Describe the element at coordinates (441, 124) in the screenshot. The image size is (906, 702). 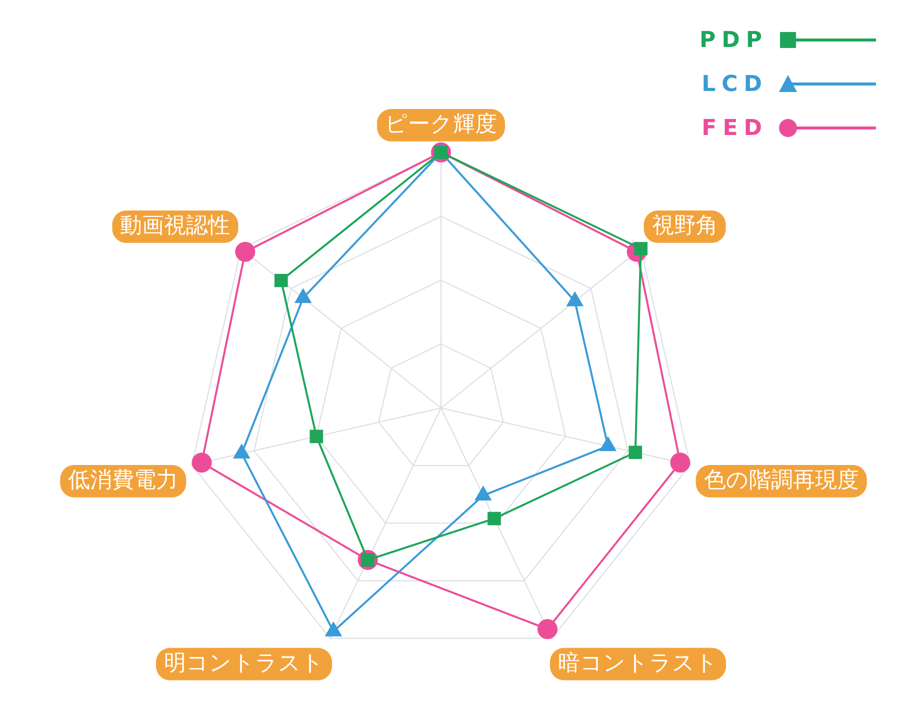
I see `spoke-label: ピーク輝度` at that location.